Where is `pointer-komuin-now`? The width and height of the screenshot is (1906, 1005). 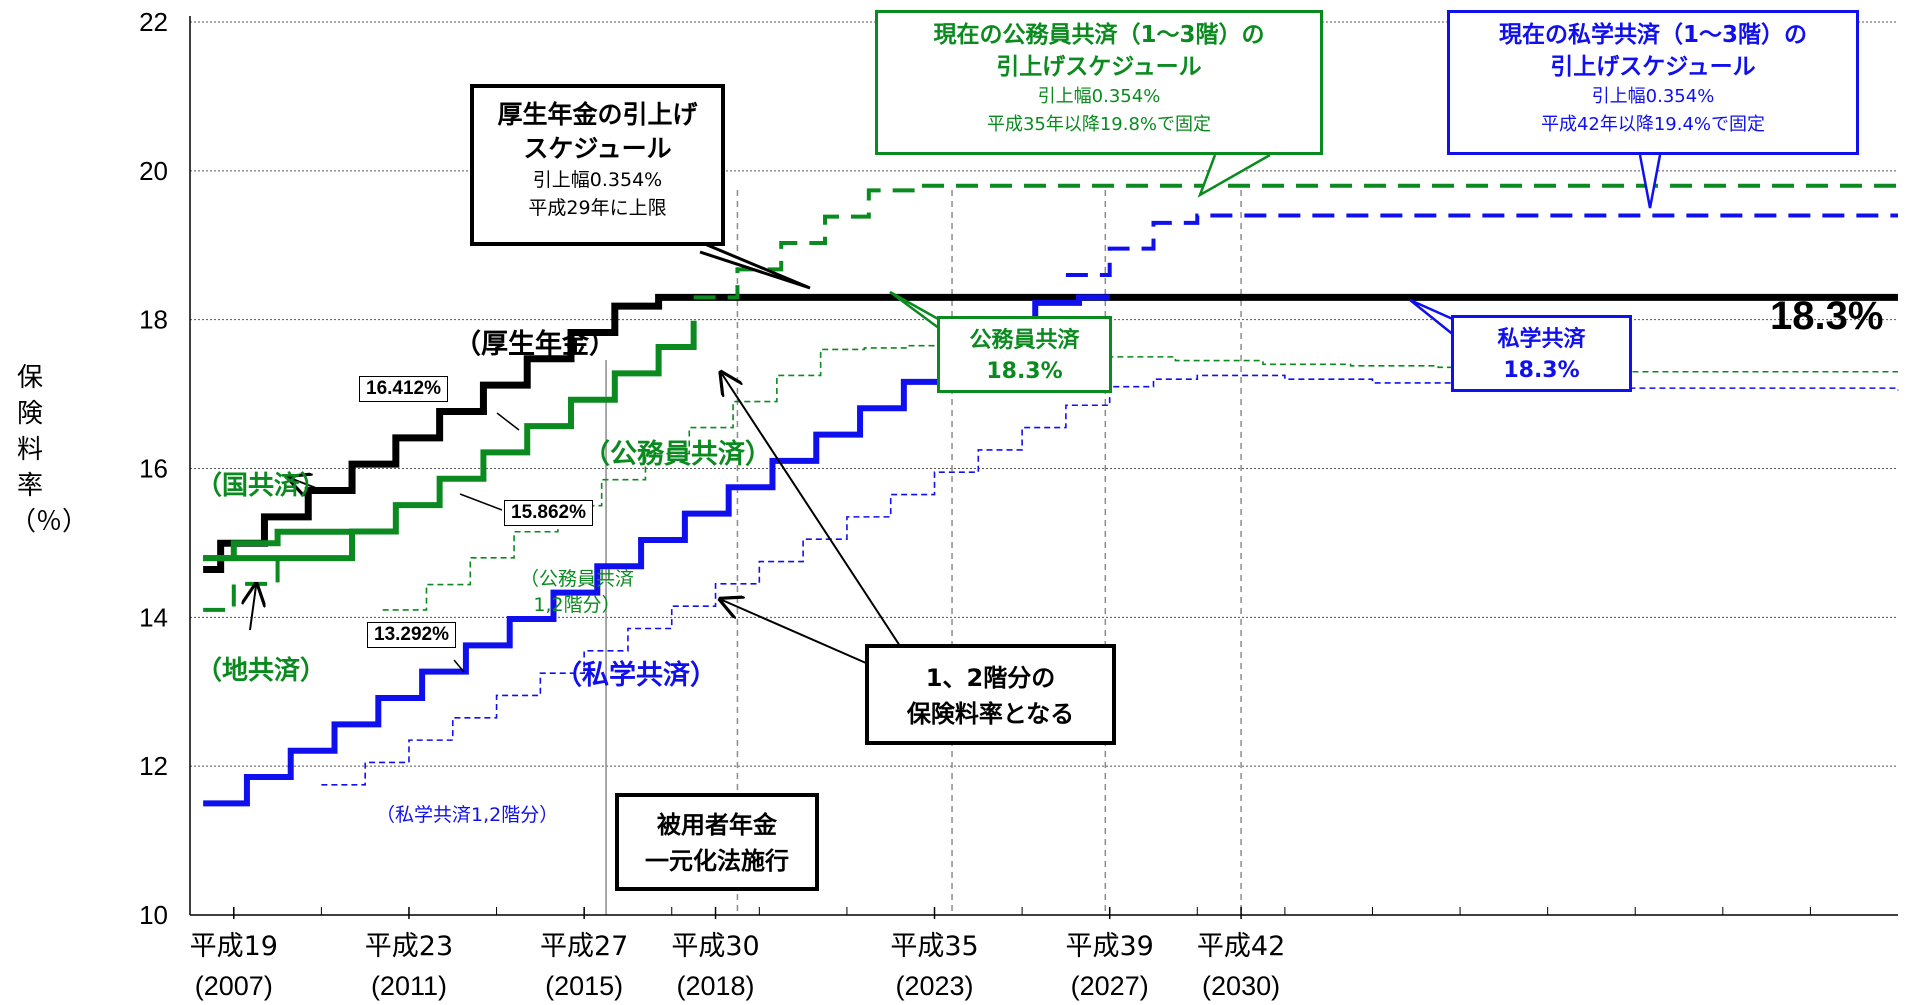 pointer-komuin-now is located at coordinates (1234, 175).